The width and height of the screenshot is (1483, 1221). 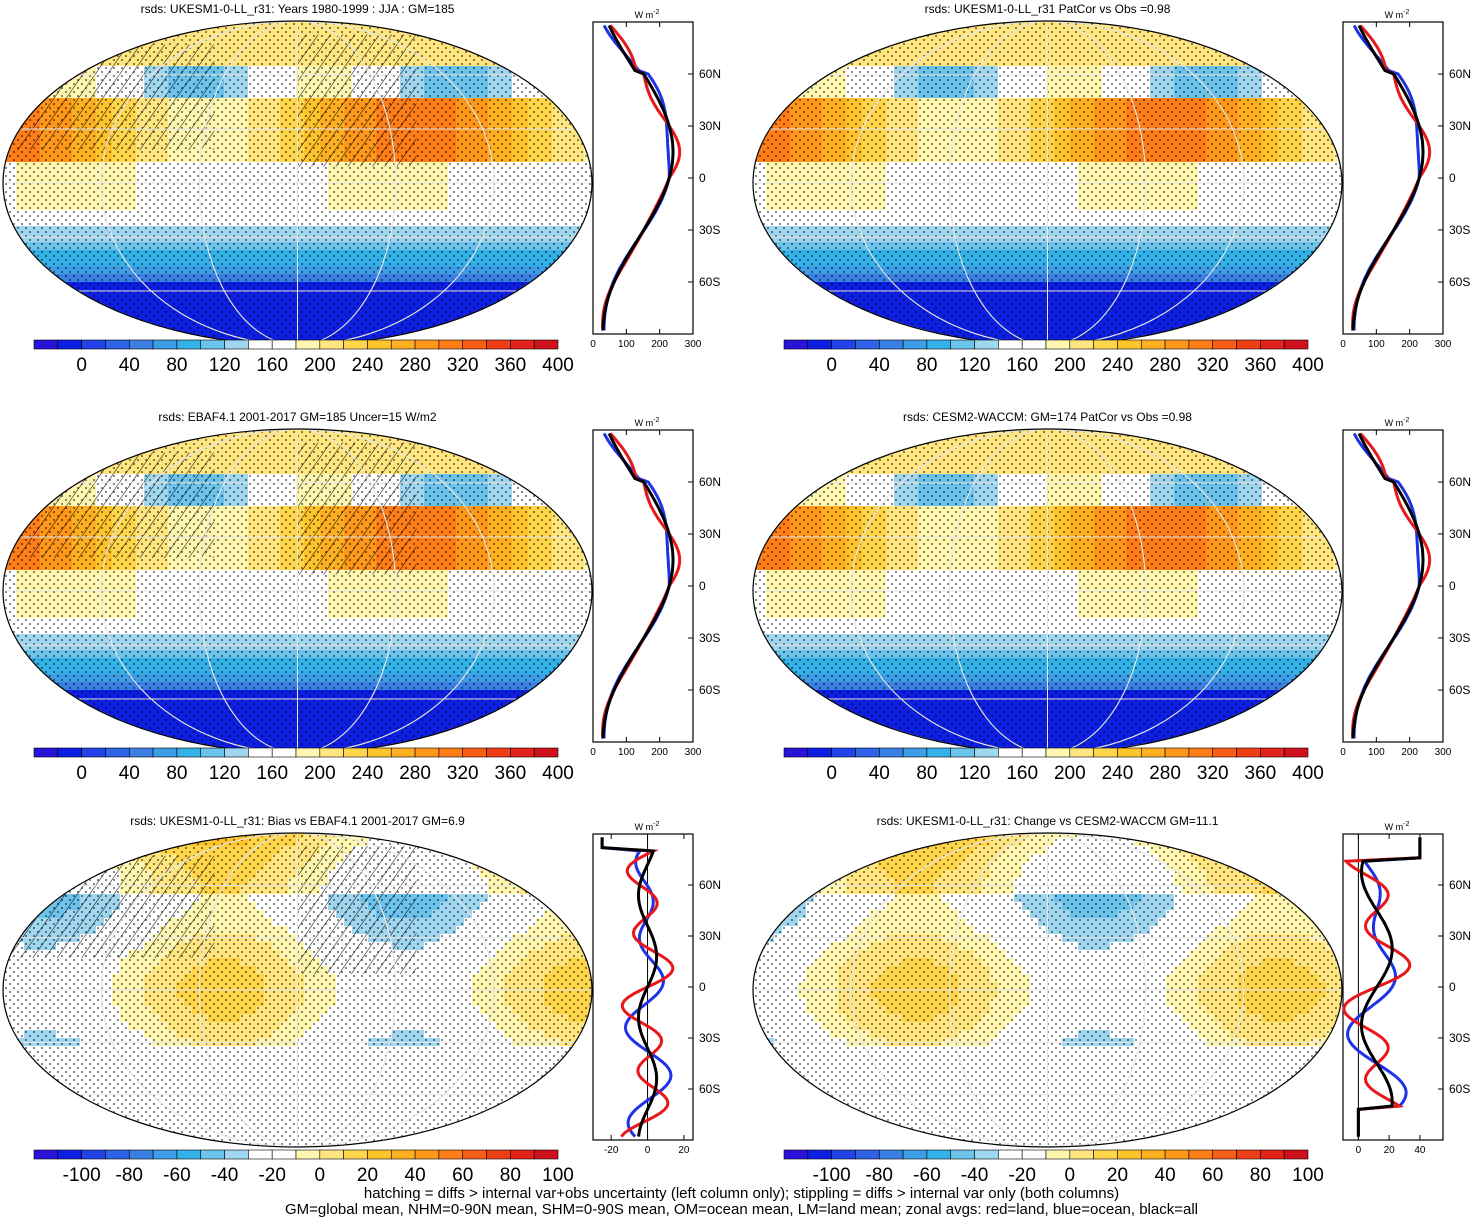 I want to click on world-map, so click(x=1047, y=591).